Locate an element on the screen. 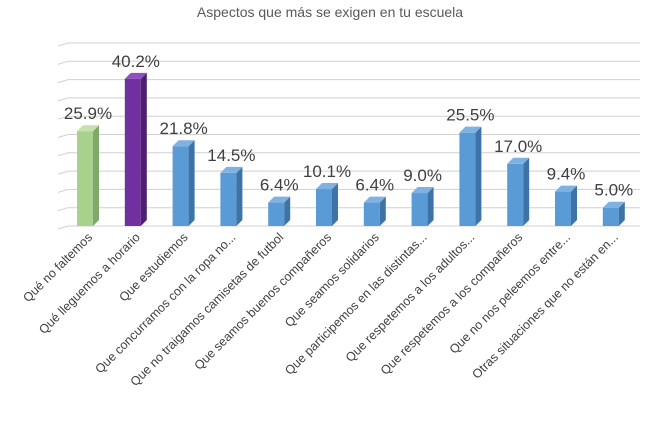 The height and width of the screenshot is (434, 651). data-label: 25.5% is located at coordinates (470, 115).